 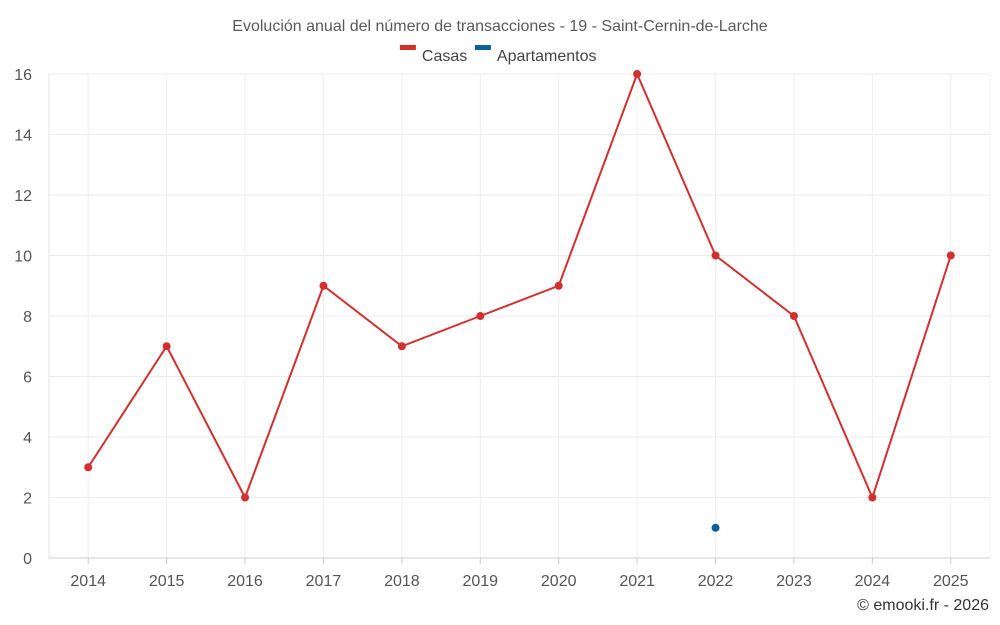 What do you see at coordinates (951, 581) in the screenshot?
I see `x-tick-label: 2025` at bounding box center [951, 581].